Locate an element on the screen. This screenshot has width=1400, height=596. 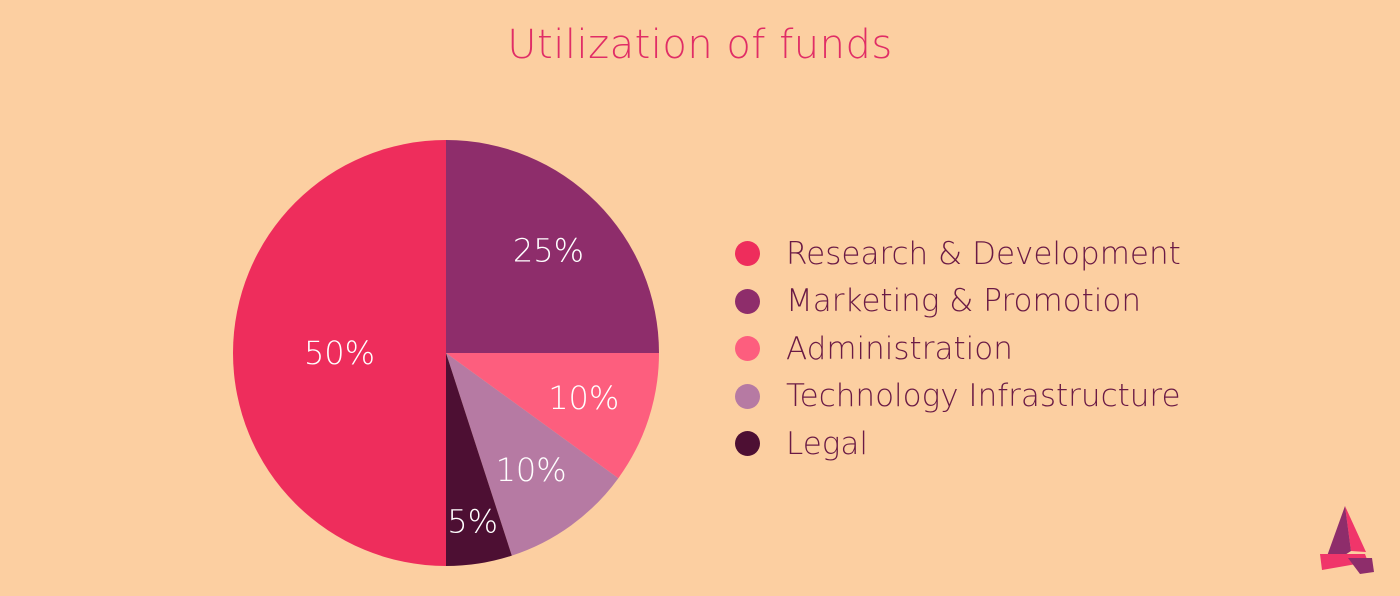
slice-label: 5% is located at coordinates (472, 521).